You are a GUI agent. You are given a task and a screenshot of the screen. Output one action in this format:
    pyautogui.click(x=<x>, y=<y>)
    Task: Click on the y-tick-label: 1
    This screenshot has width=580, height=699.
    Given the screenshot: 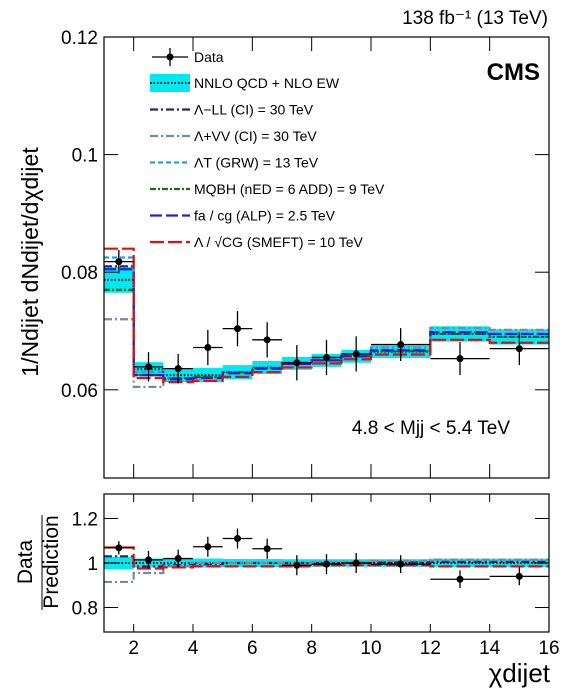 What is the action you would take?
    pyautogui.click(x=92, y=564)
    